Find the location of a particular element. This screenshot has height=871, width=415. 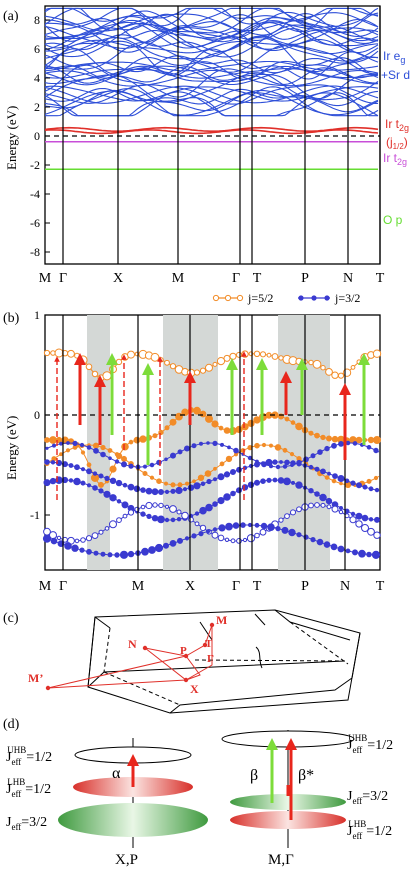

panel-c: (c) M N P T Γ is located at coordinates (182, 661).